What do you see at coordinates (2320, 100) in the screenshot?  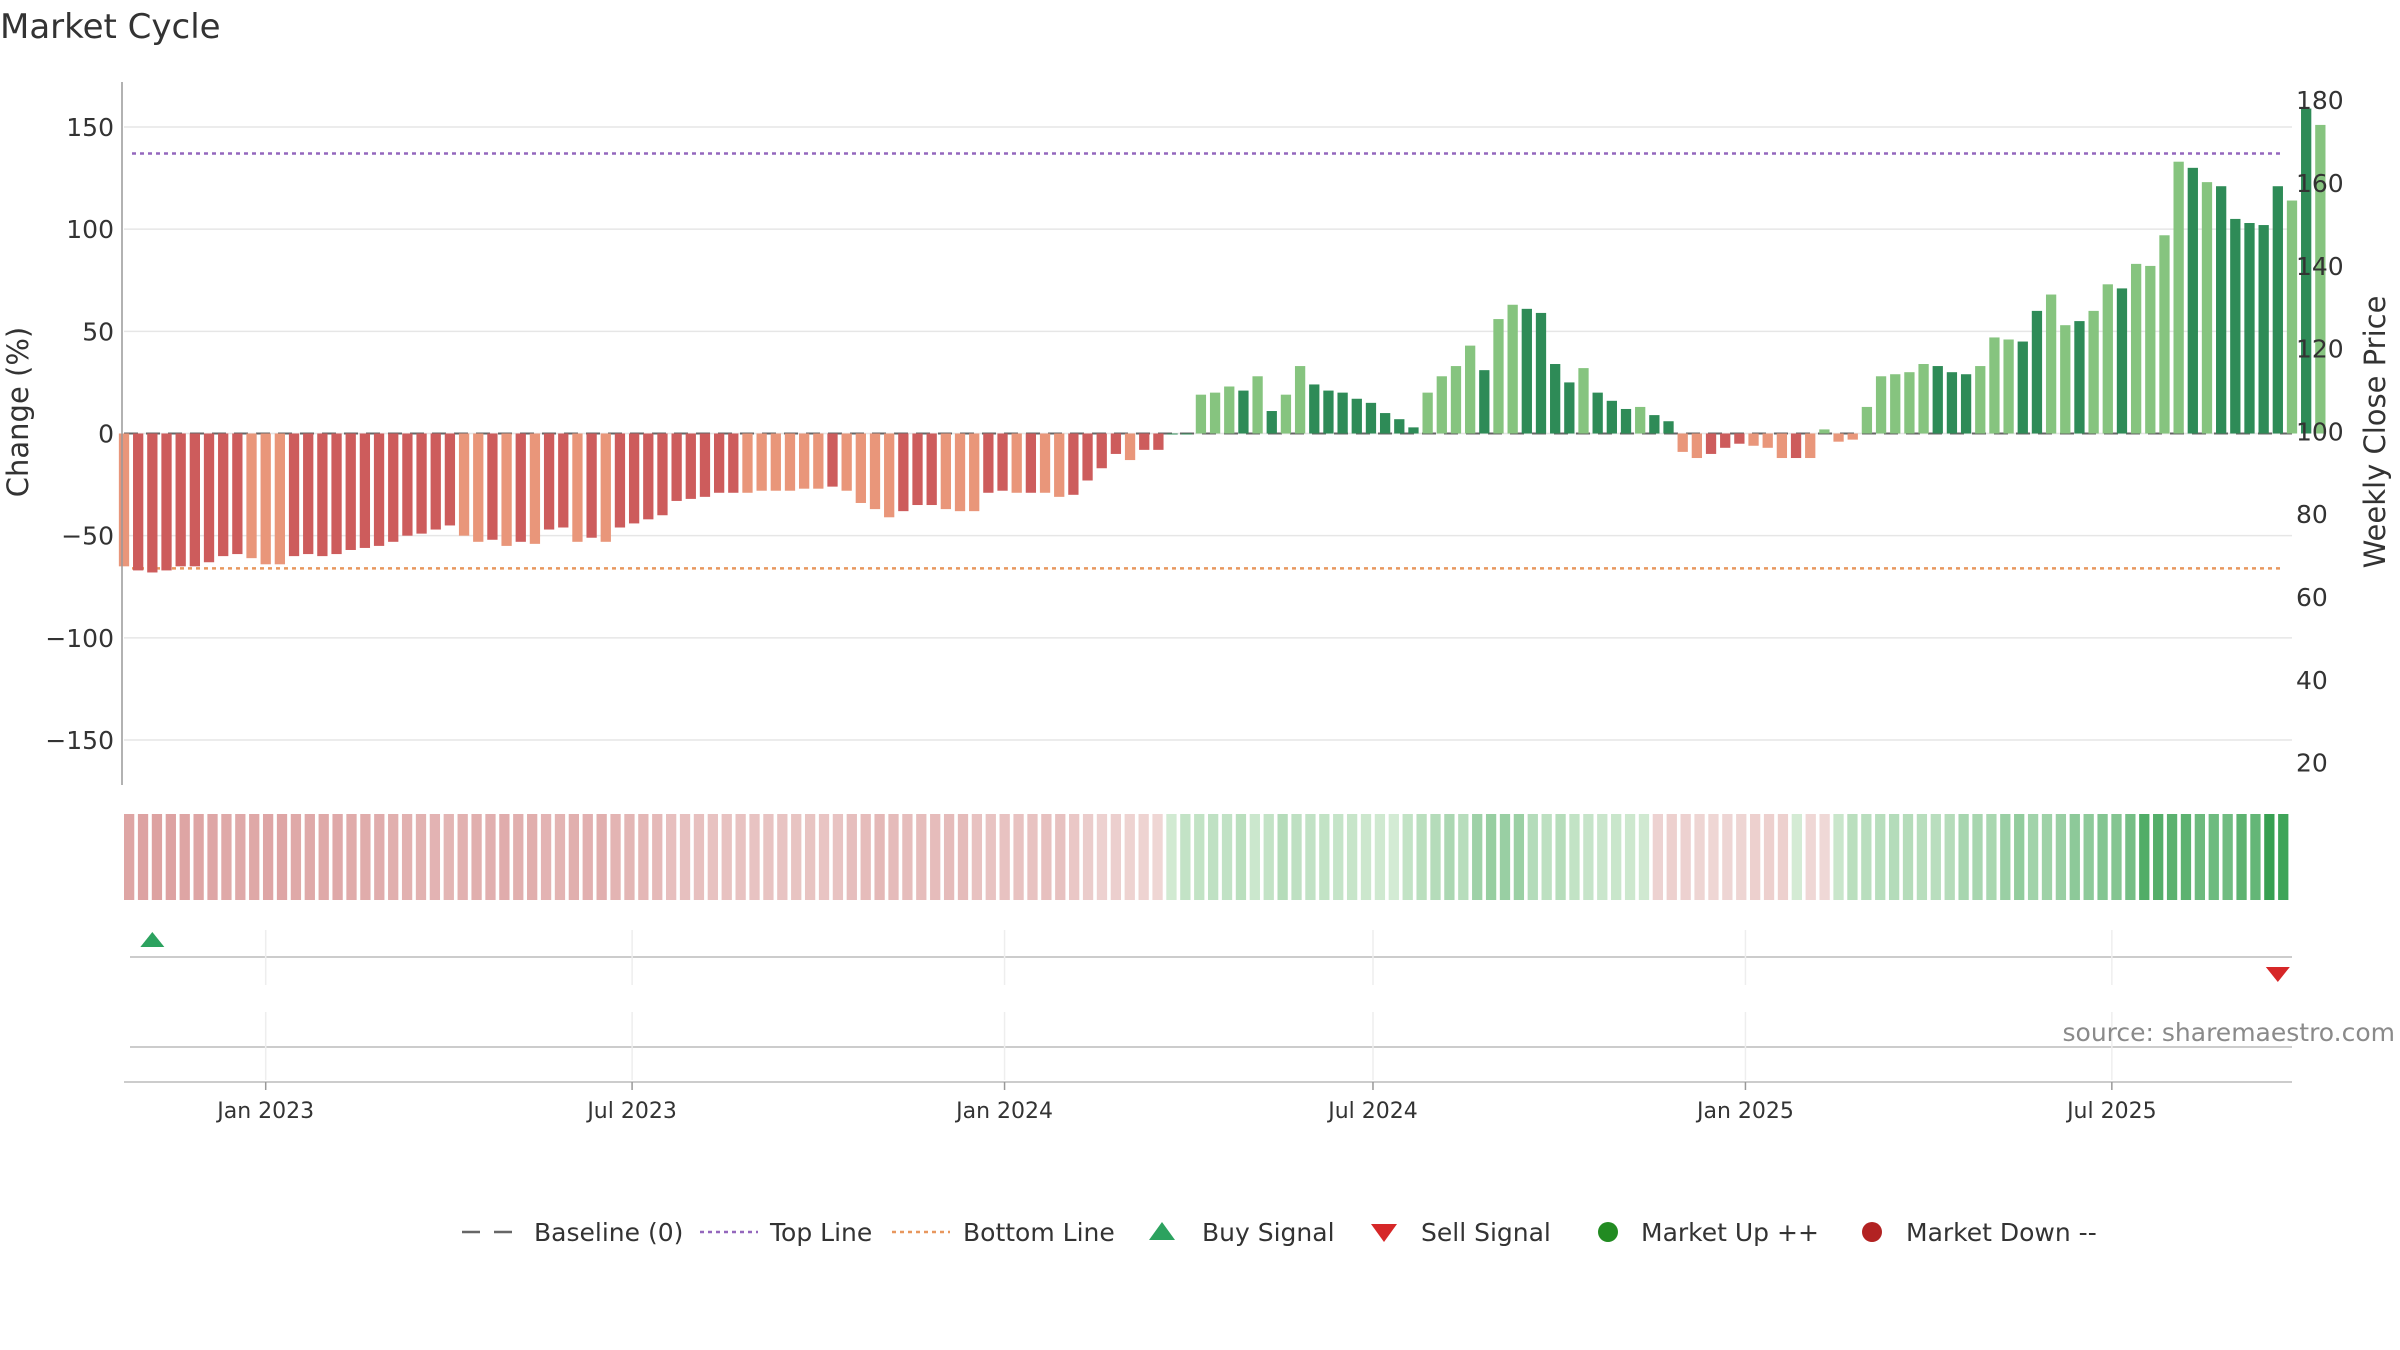 I see `y-tick-right: 180` at bounding box center [2320, 100].